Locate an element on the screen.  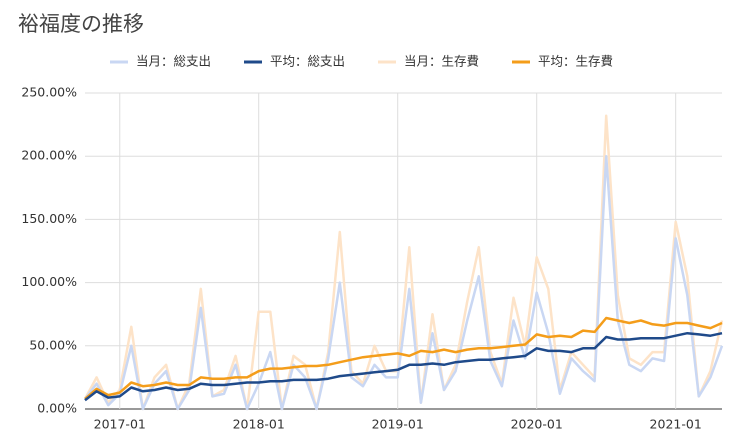
legend-label: 平均：生存費 is located at coordinates (575, 61).